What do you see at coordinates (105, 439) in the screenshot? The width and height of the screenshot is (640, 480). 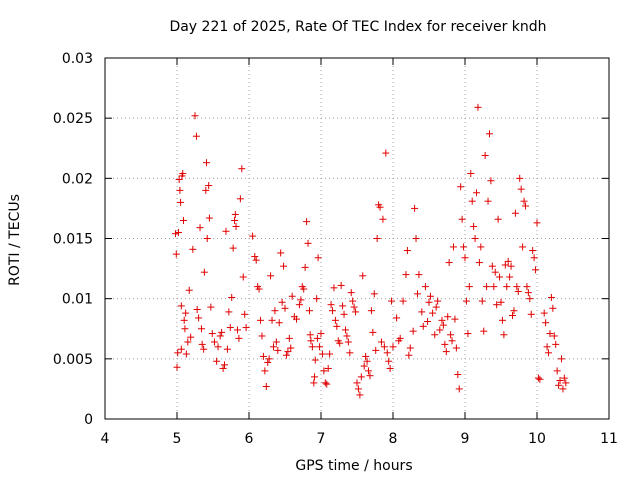 I see `x-tick-label: 4` at bounding box center [105, 439].